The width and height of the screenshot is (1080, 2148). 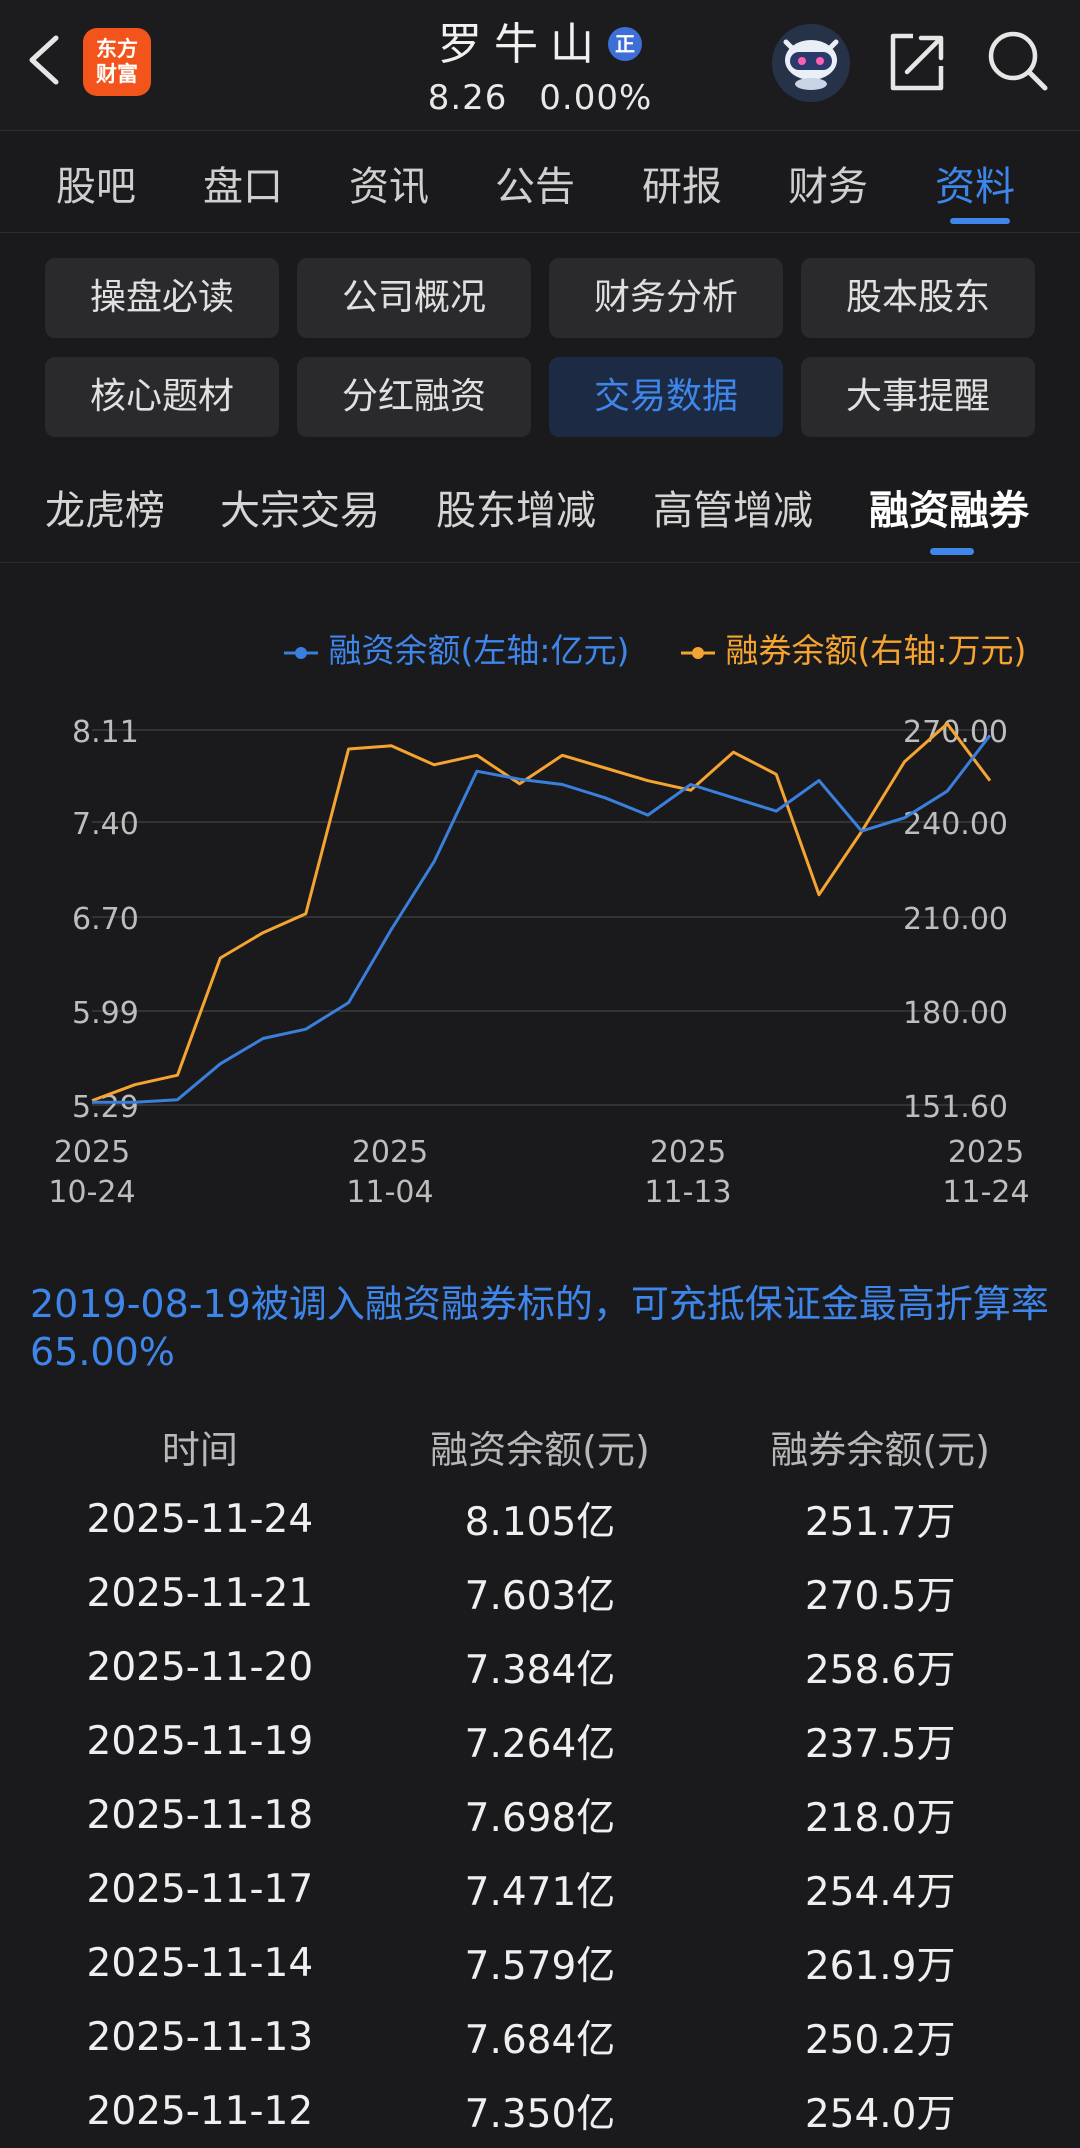 I want to click on cell-securities: 270.5万, so click(x=880, y=1596).